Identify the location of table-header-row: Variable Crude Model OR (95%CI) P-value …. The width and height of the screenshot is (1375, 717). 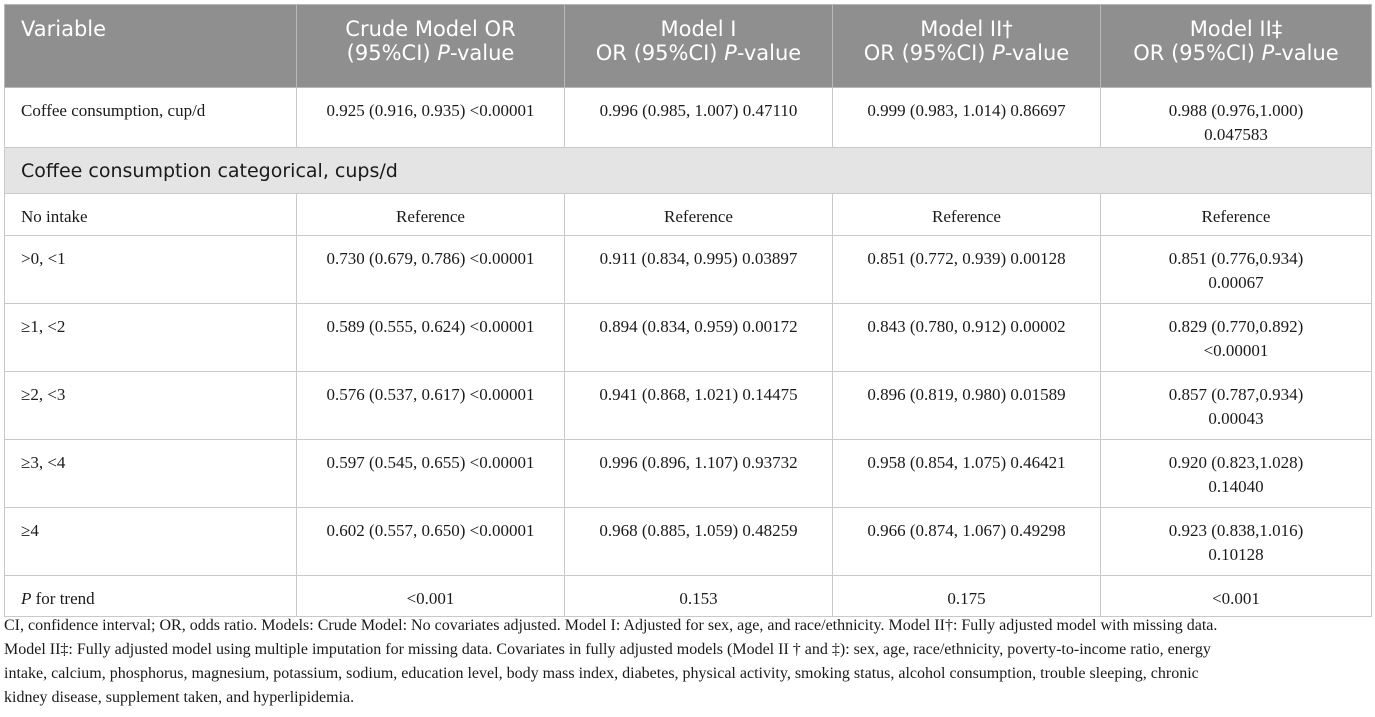
(688, 46).